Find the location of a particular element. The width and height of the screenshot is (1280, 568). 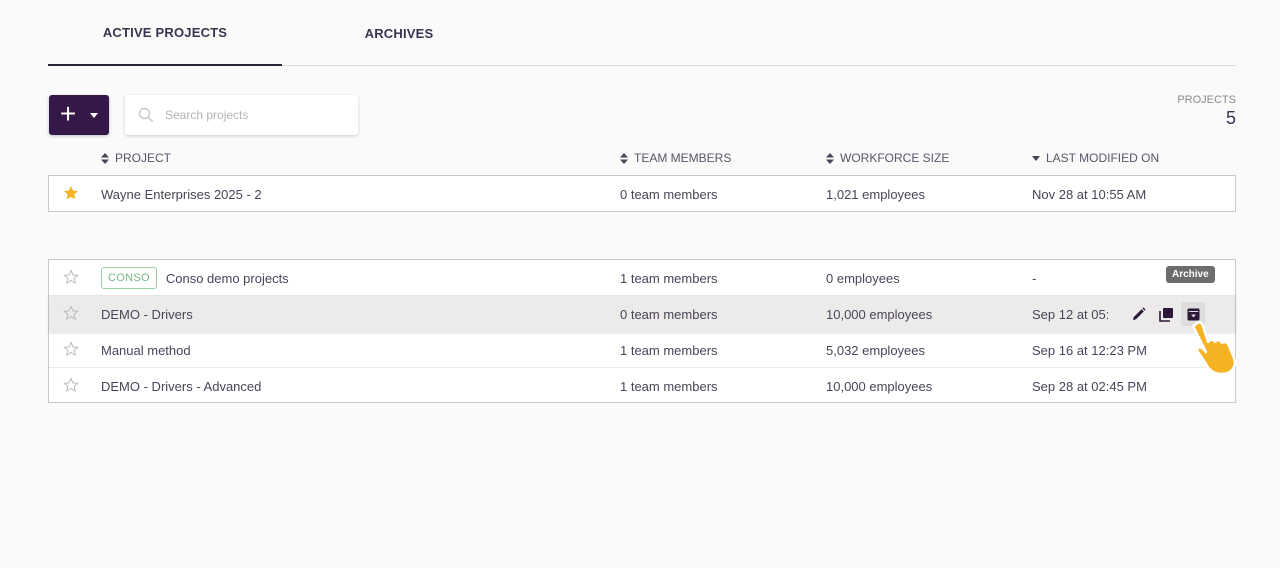

column-header-project: PROJECT is located at coordinates (136, 158).